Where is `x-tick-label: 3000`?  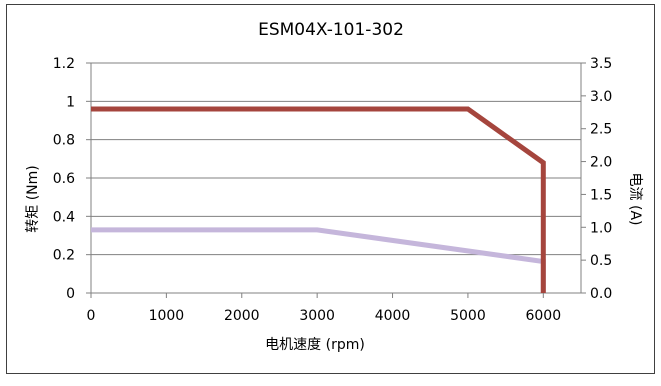 x-tick-label: 3000 is located at coordinates (317, 316).